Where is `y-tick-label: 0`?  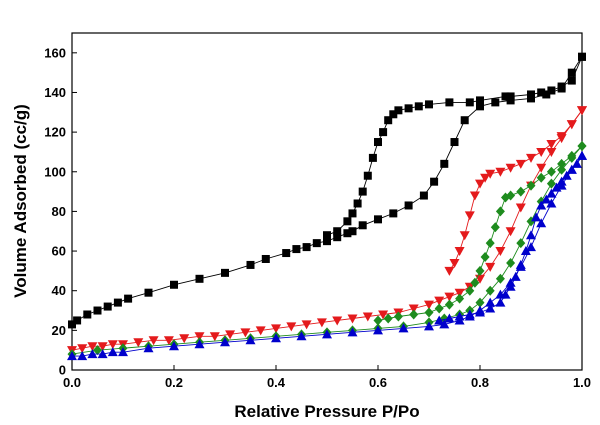 y-tick-label: 0 is located at coordinates (62, 370).